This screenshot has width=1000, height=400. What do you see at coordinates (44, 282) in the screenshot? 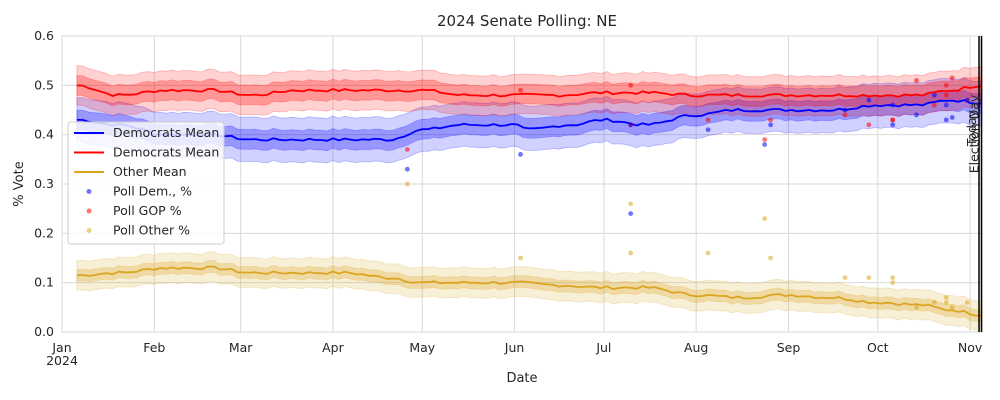
I see `y-tick-label: 0.1` at bounding box center [44, 282].